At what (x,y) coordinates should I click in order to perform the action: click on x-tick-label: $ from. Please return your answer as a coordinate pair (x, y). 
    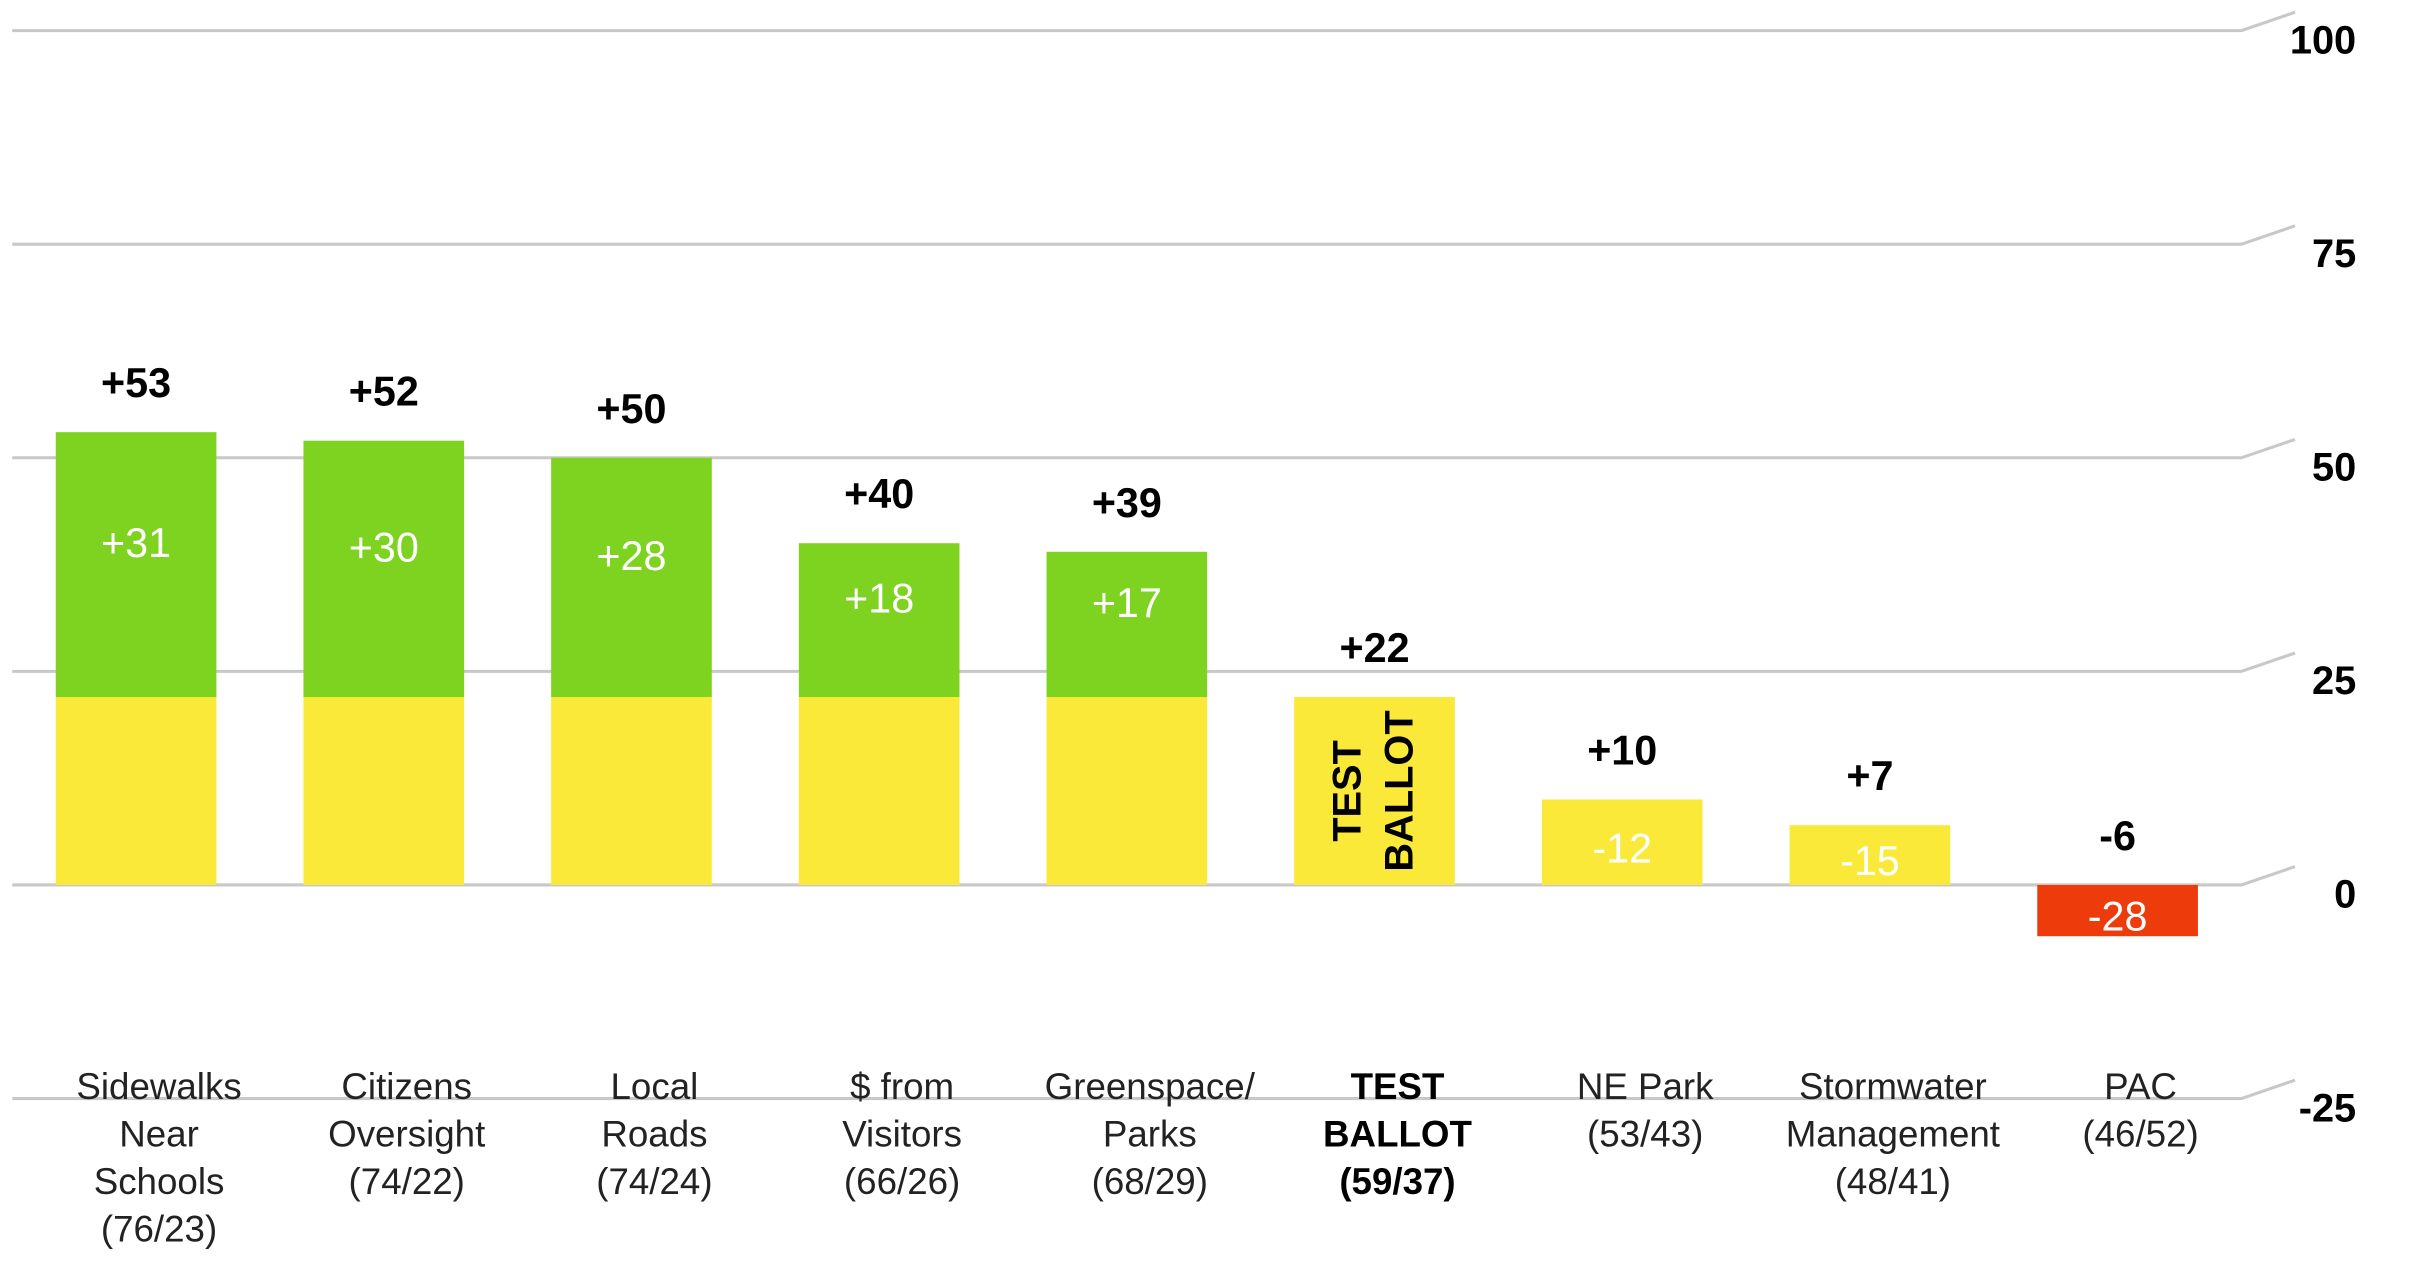
    Looking at the image, I should click on (902, 1086).